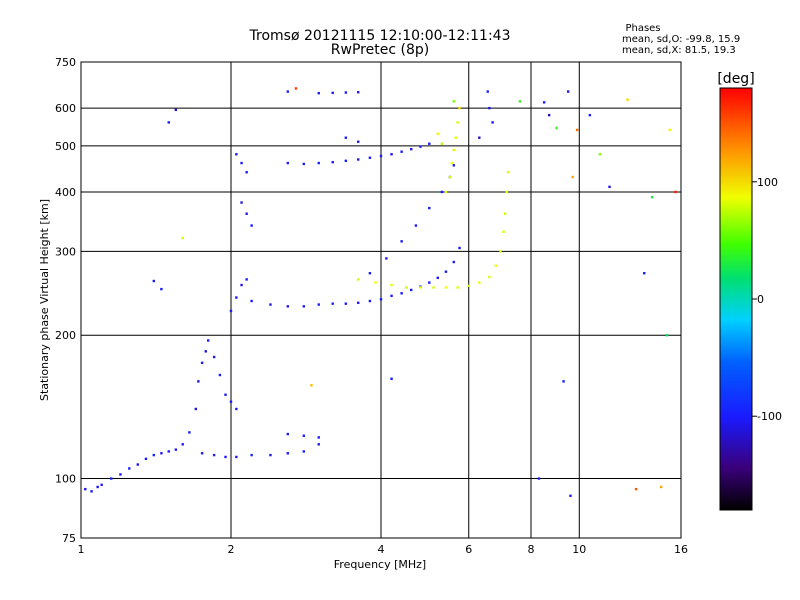 This screenshot has width=800, height=600. Describe the element at coordinates (681, 39) in the screenshot. I see `stats-o-mode: mean, sd,O: -99.8, 15.9` at that location.